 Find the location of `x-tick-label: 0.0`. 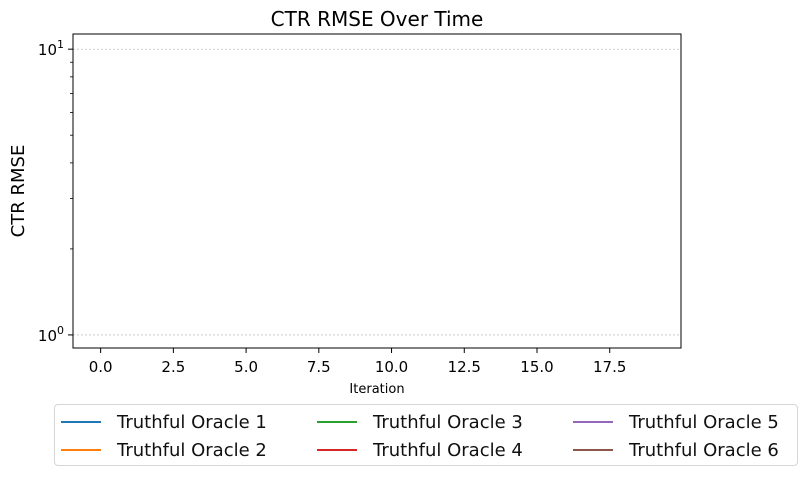

x-tick-label: 0.0 is located at coordinates (101, 367).